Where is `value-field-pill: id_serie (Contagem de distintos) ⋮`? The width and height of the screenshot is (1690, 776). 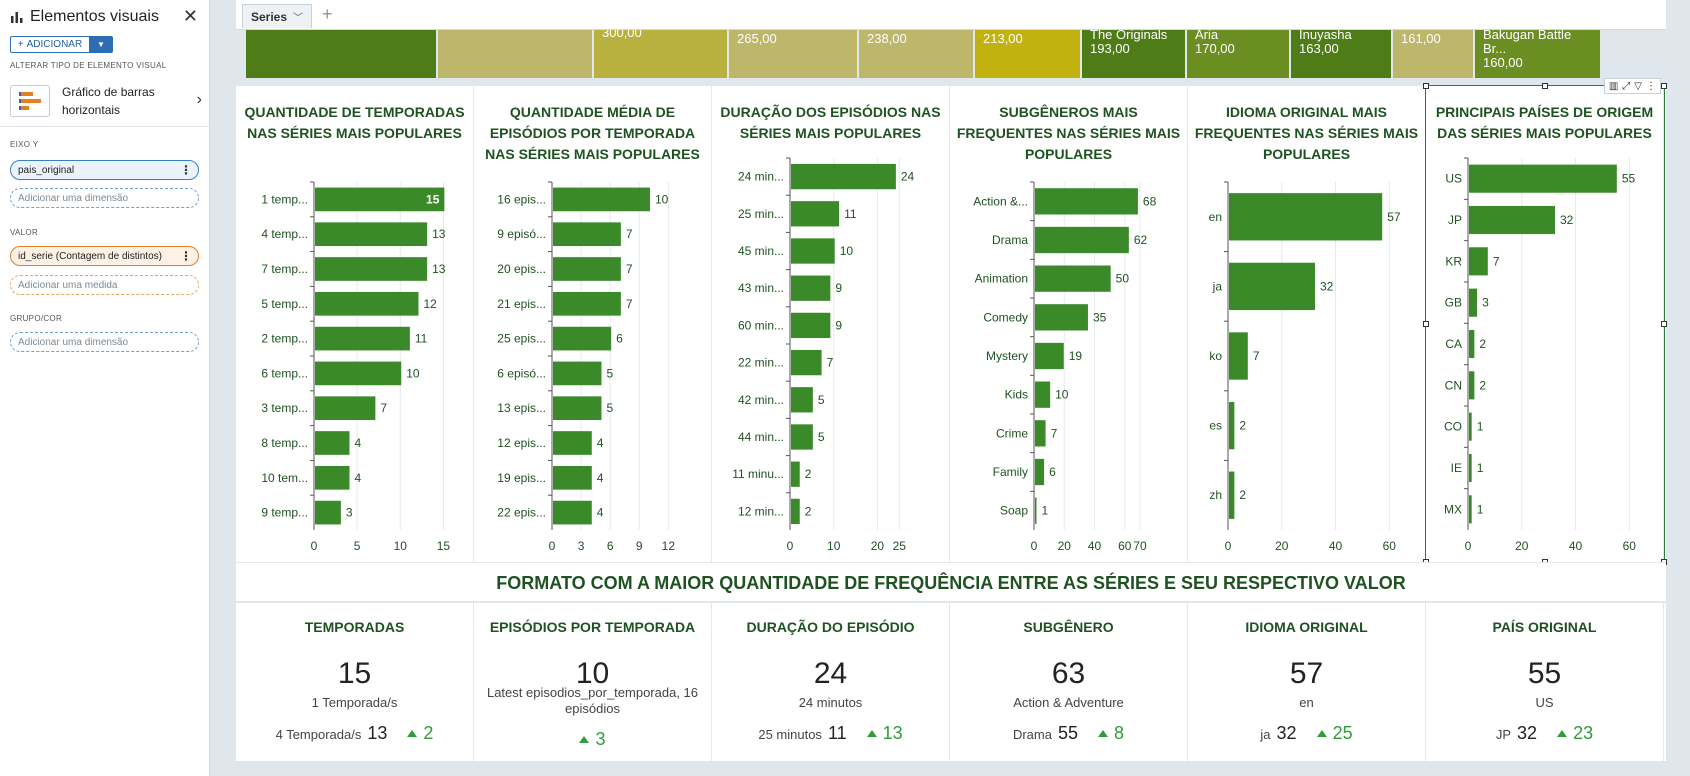
value-field-pill: id_serie (Contagem de distintos) ⋮ is located at coordinates (104, 256).